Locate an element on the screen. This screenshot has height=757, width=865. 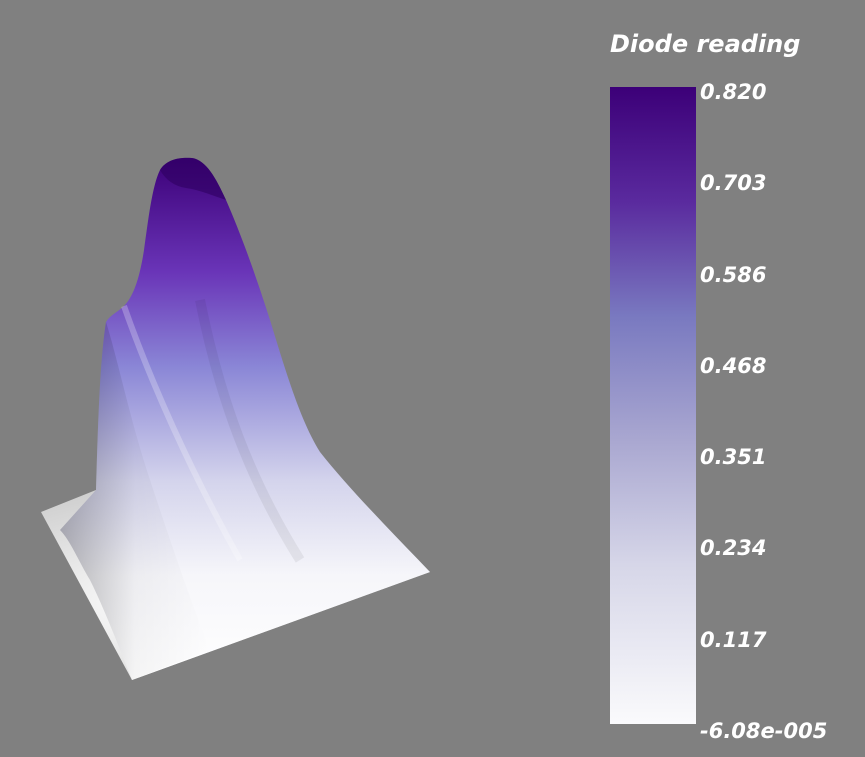
surface-ridge is located at coordinates (193, 178).